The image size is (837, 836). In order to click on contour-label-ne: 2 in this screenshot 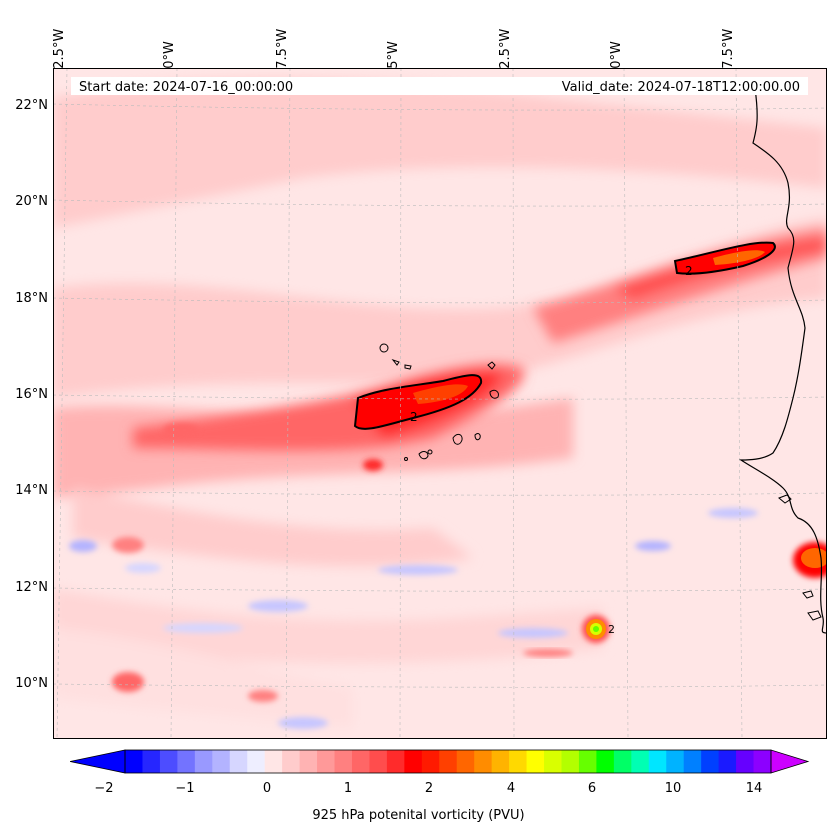, I will do `click(689, 271)`.